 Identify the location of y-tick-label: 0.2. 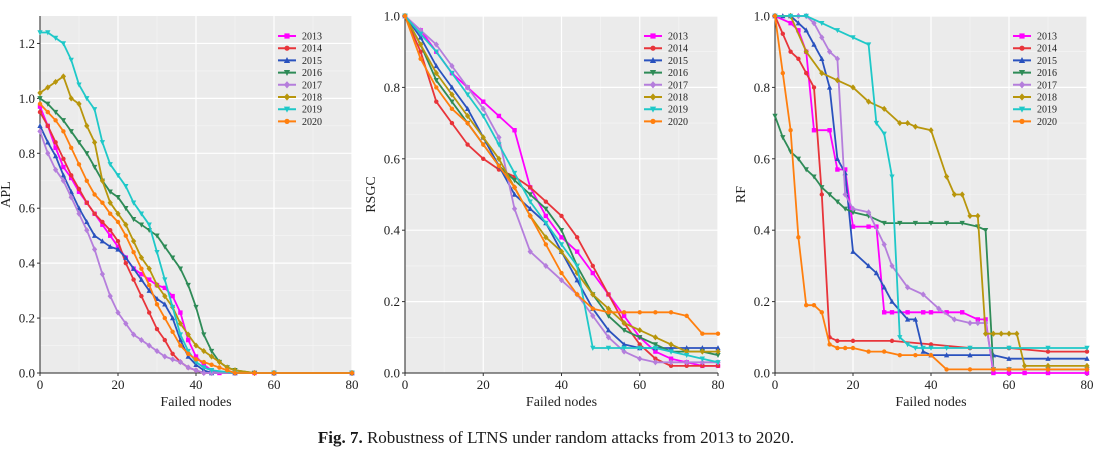
(27, 318).